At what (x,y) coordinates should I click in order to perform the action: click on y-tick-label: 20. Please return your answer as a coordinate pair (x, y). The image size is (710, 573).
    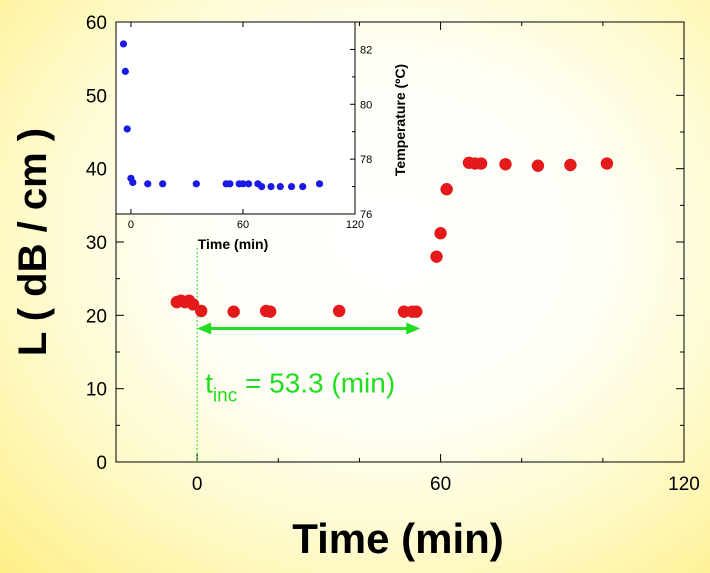
    Looking at the image, I should click on (96, 316).